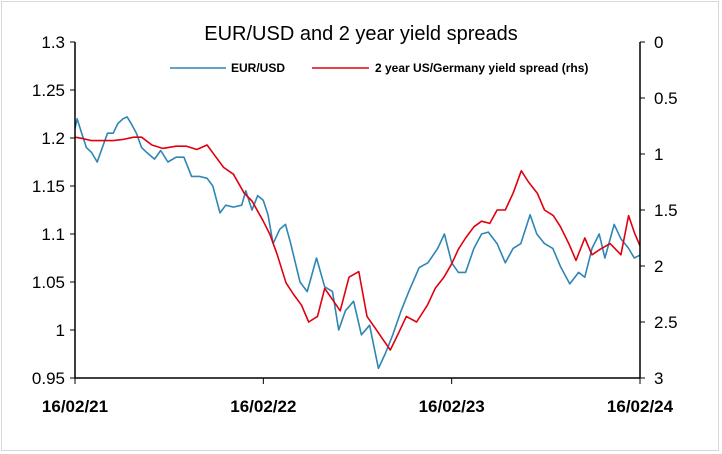 The image size is (722, 454). What do you see at coordinates (360, 34) in the screenshot?
I see `chart-title: EUR/USD and 2 year yield spreads` at bounding box center [360, 34].